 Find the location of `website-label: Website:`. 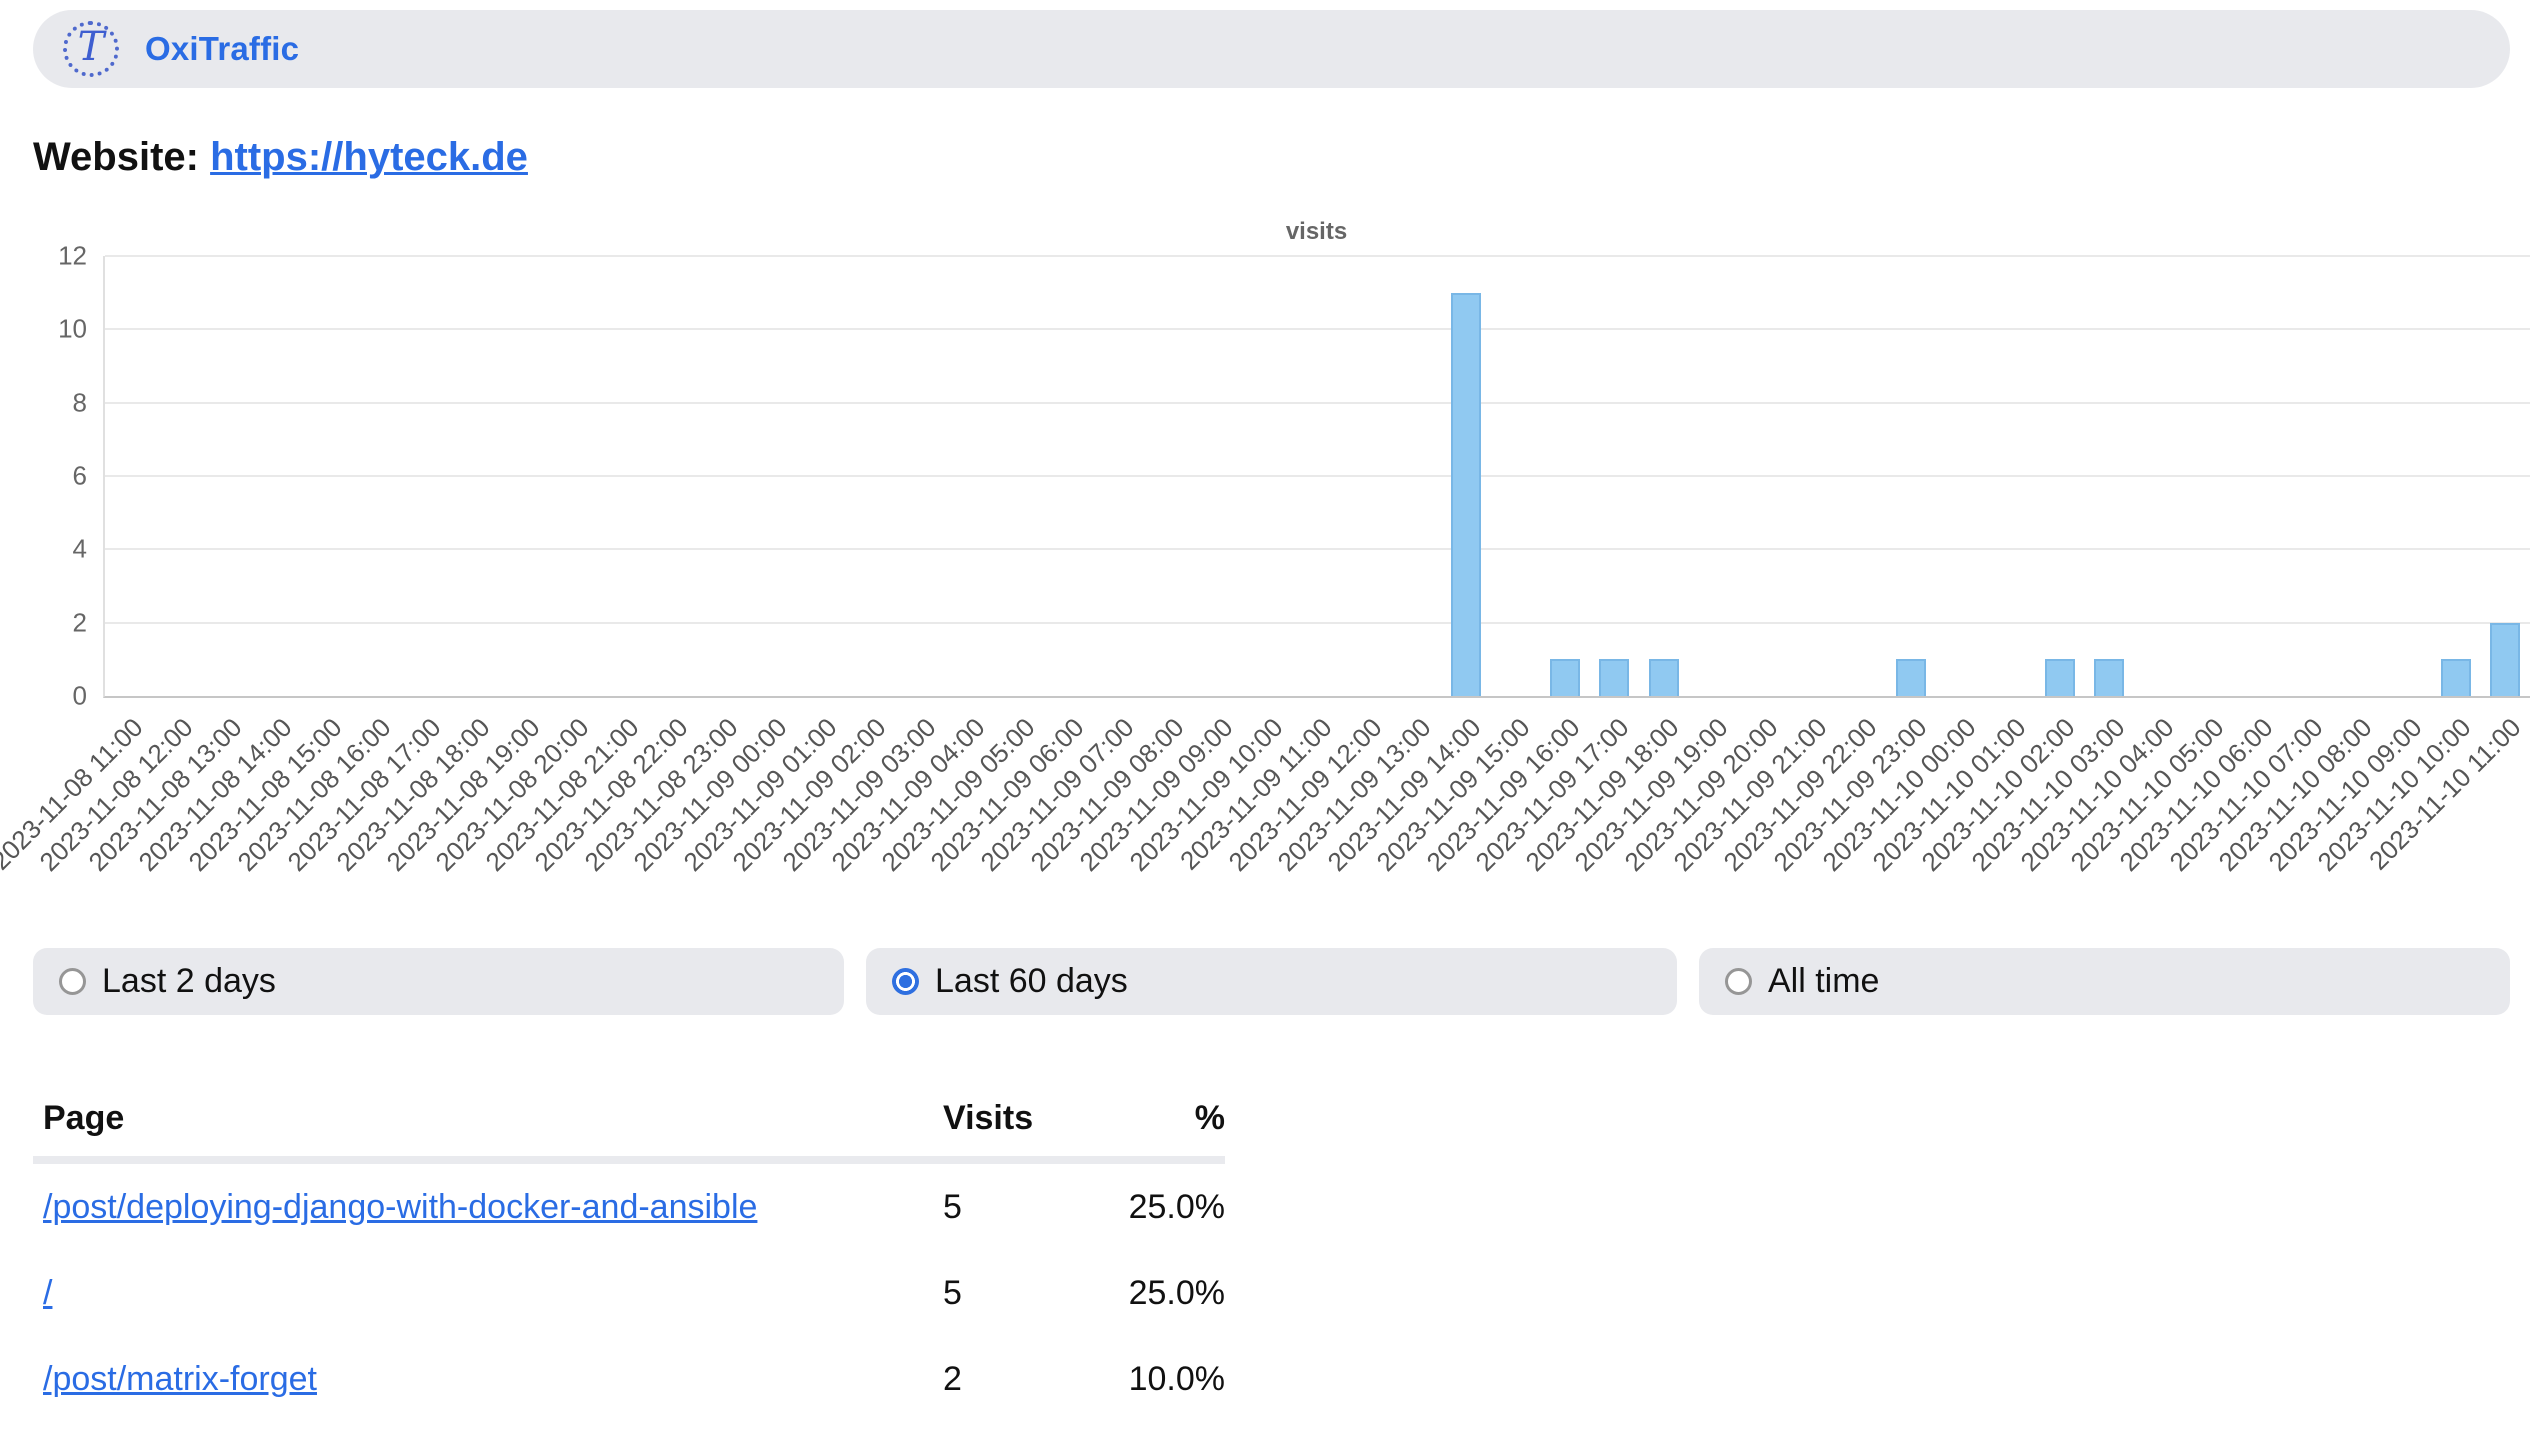

website-label: Website: is located at coordinates (116, 157).